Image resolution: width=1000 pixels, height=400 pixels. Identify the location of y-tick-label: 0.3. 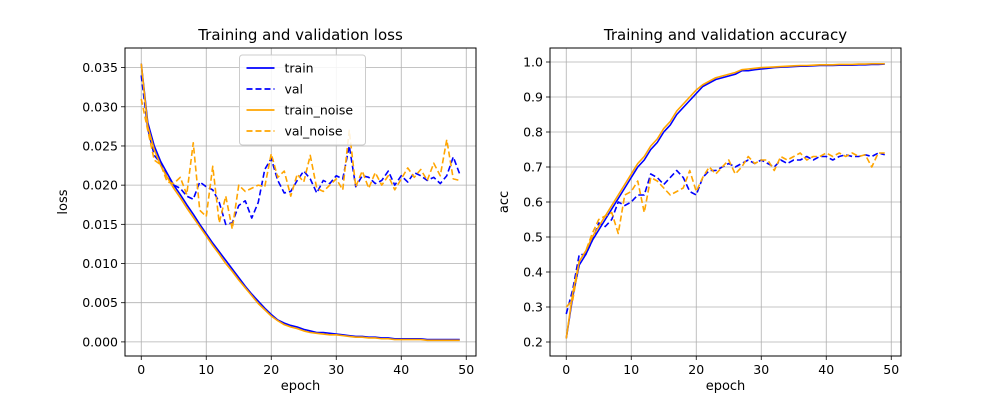
(533, 307).